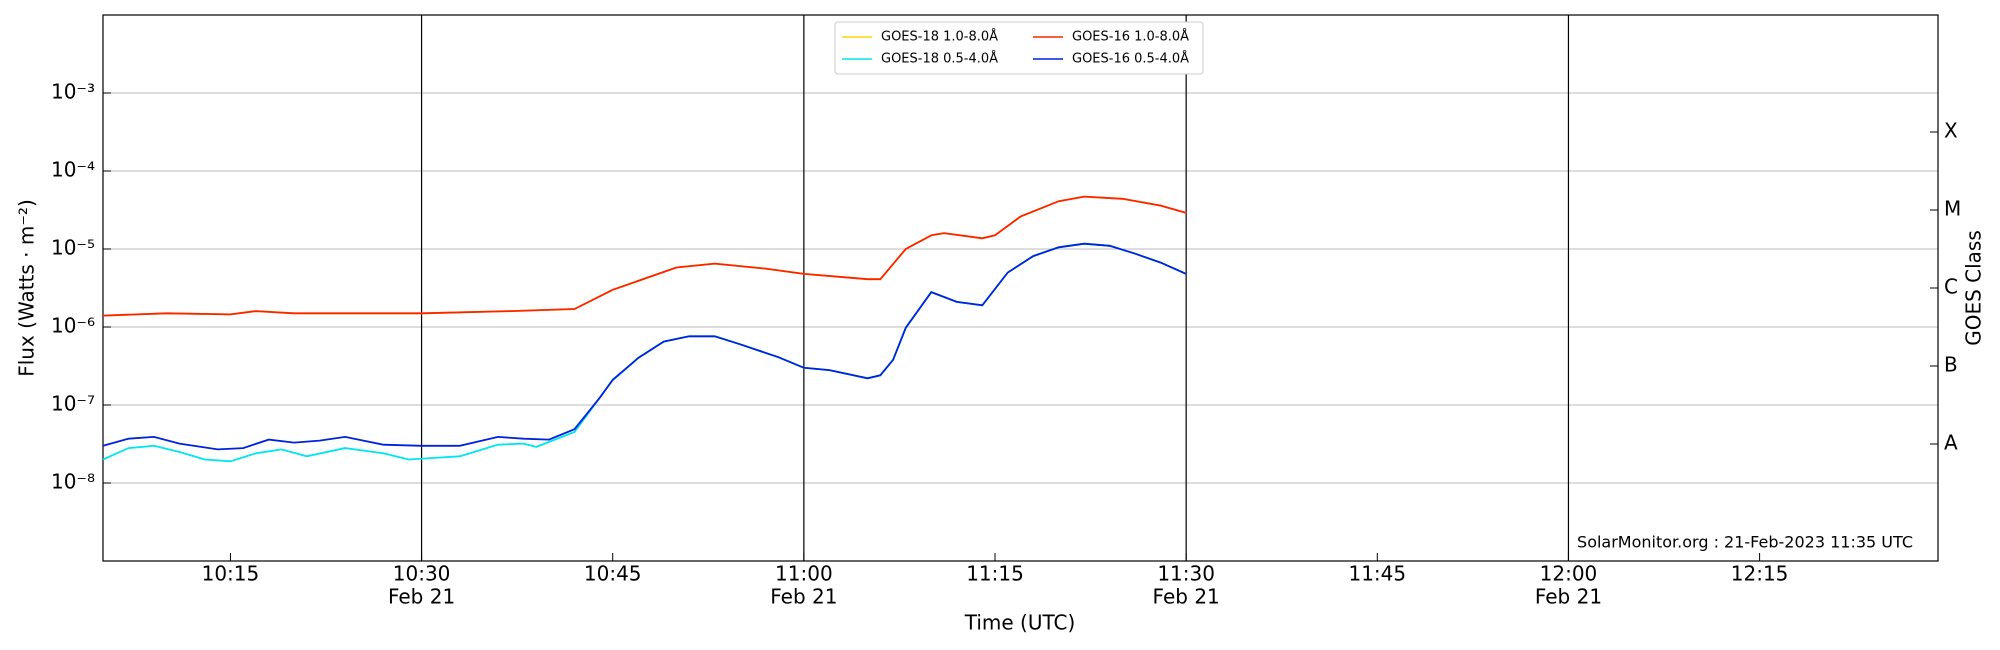 This screenshot has width=2000, height=650. What do you see at coordinates (1951, 365) in the screenshot?
I see `y2-tick-label: B` at bounding box center [1951, 365].